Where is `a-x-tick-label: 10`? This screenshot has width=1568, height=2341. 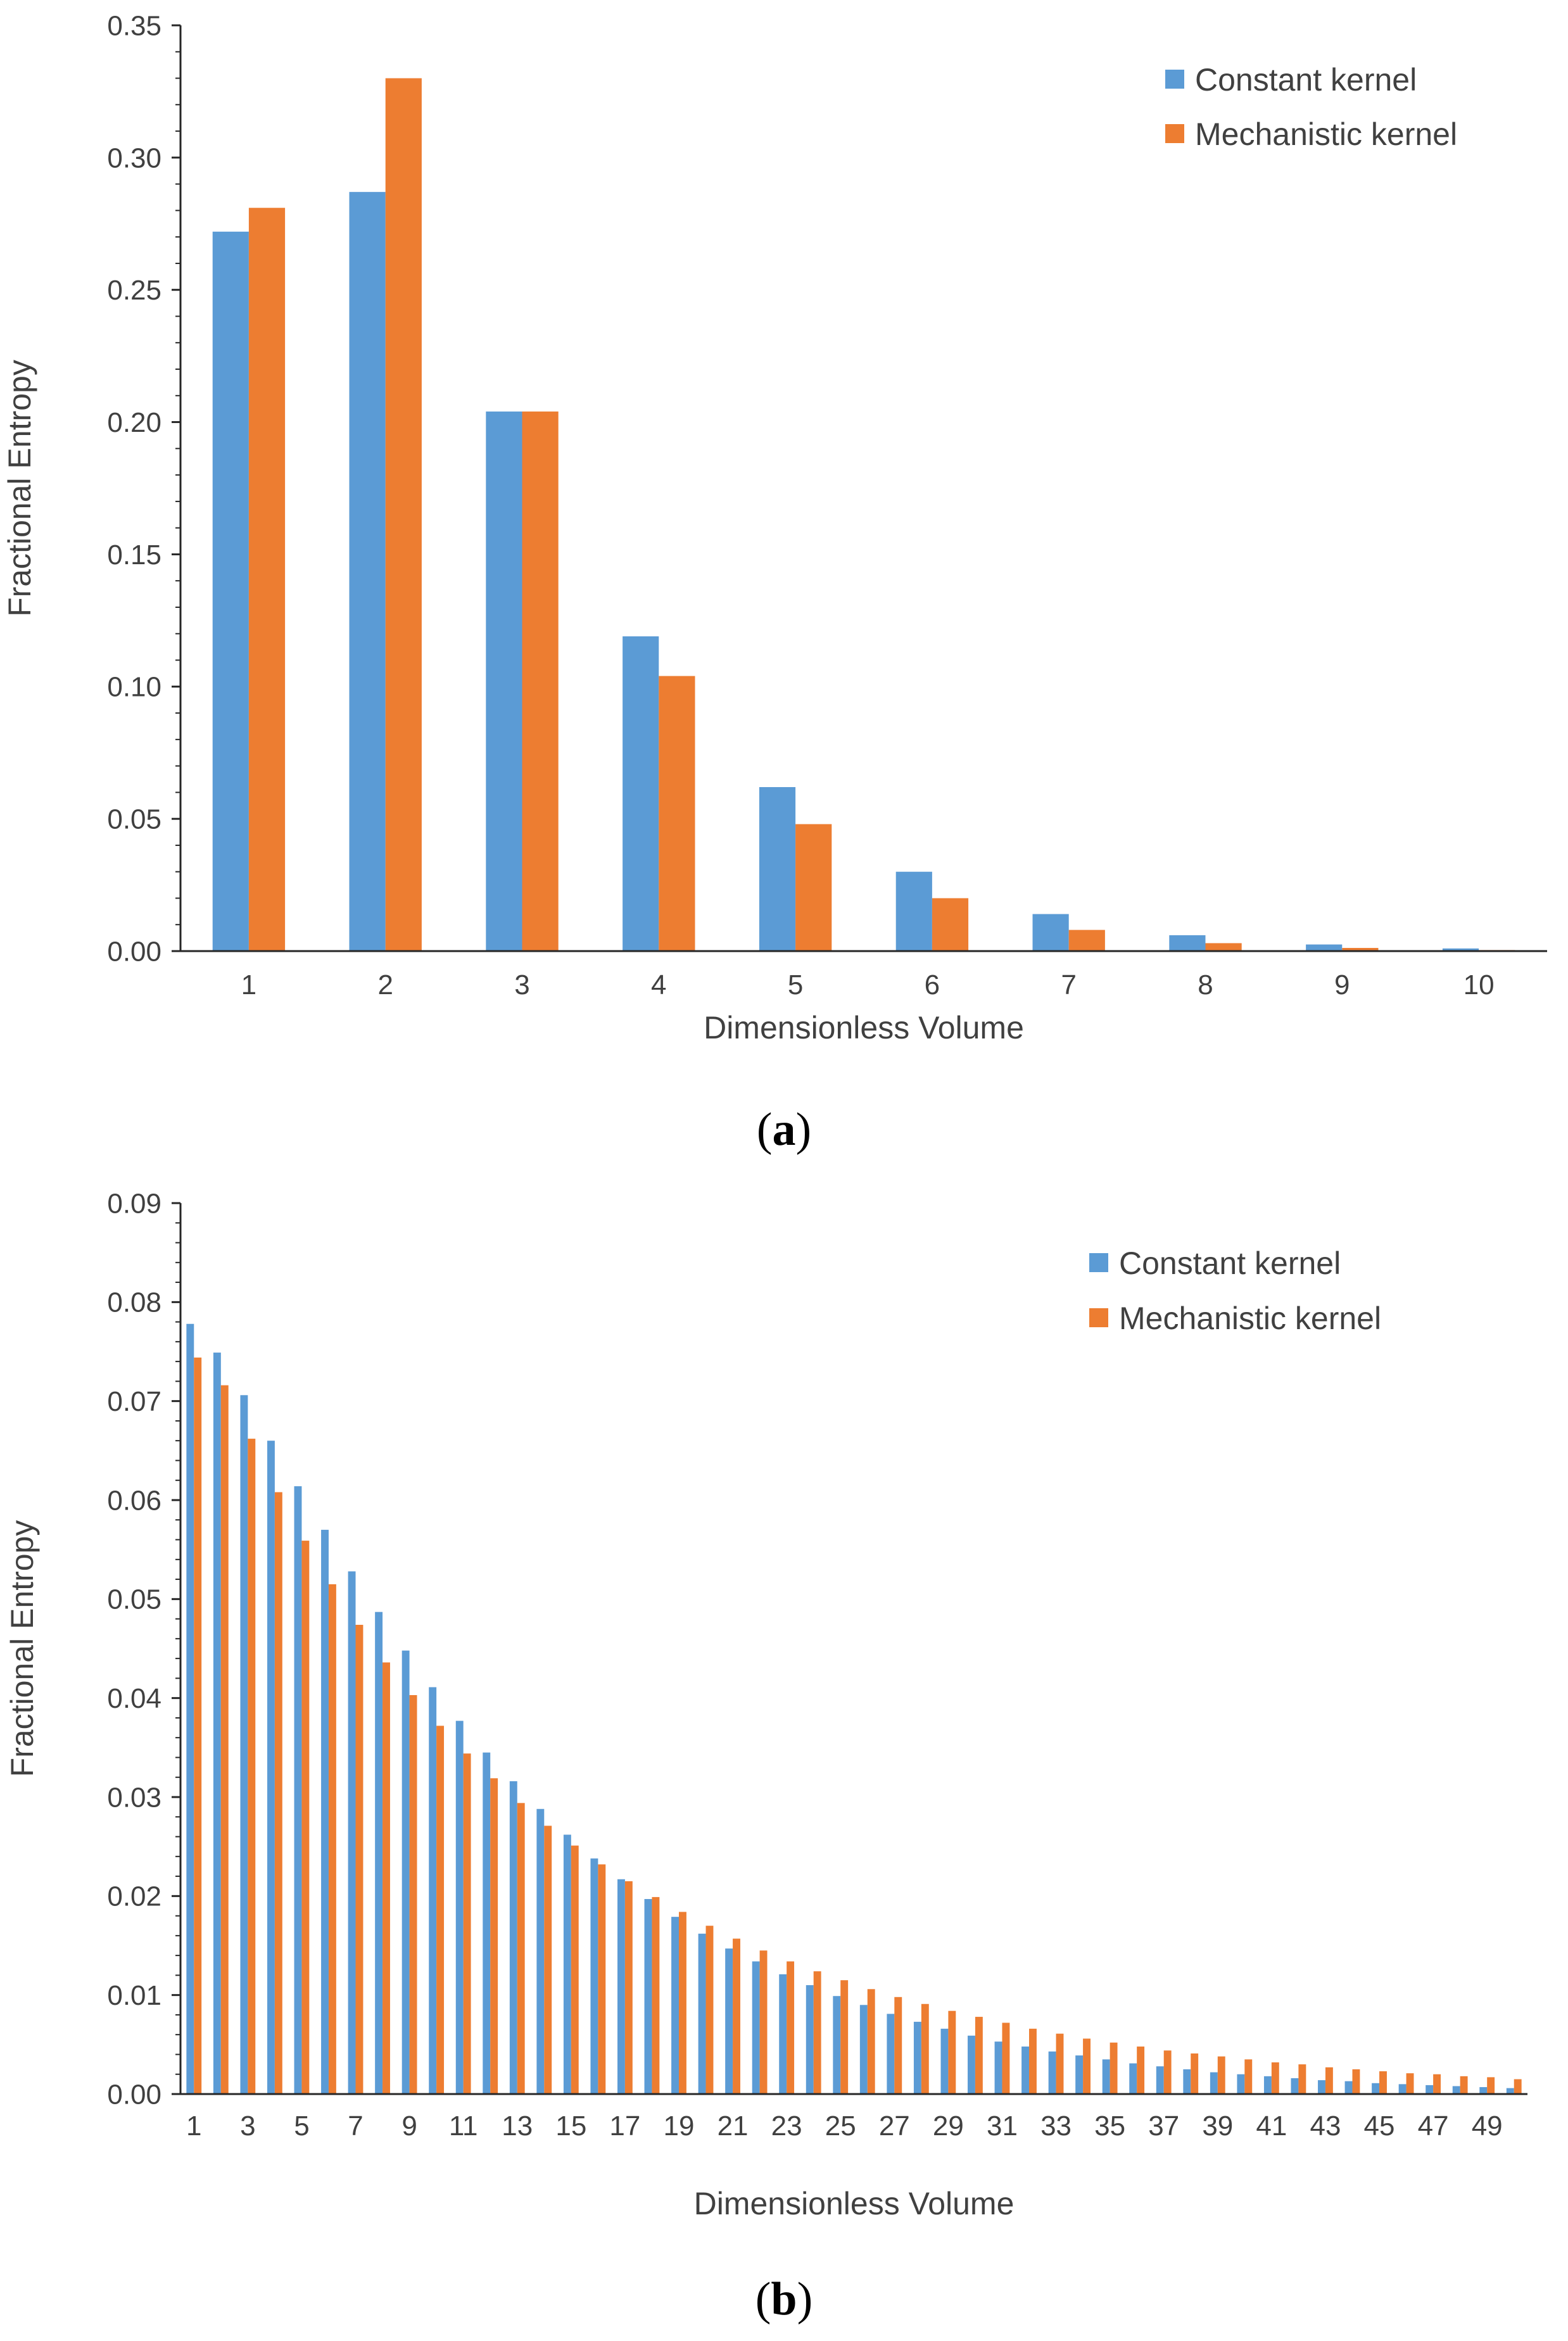
a-x-tick-label: 10 is located at coordinates (1479, 984).